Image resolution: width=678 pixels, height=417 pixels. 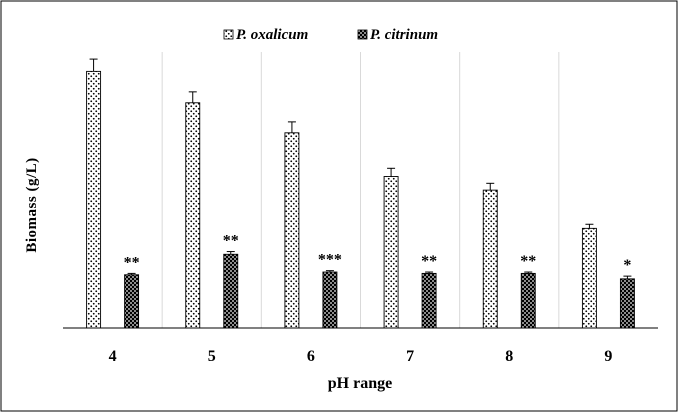 What do you see at coordinates (311, 356) in the screenshot?
I see `x-tick-label: 6` at bounding box center [311, 356].